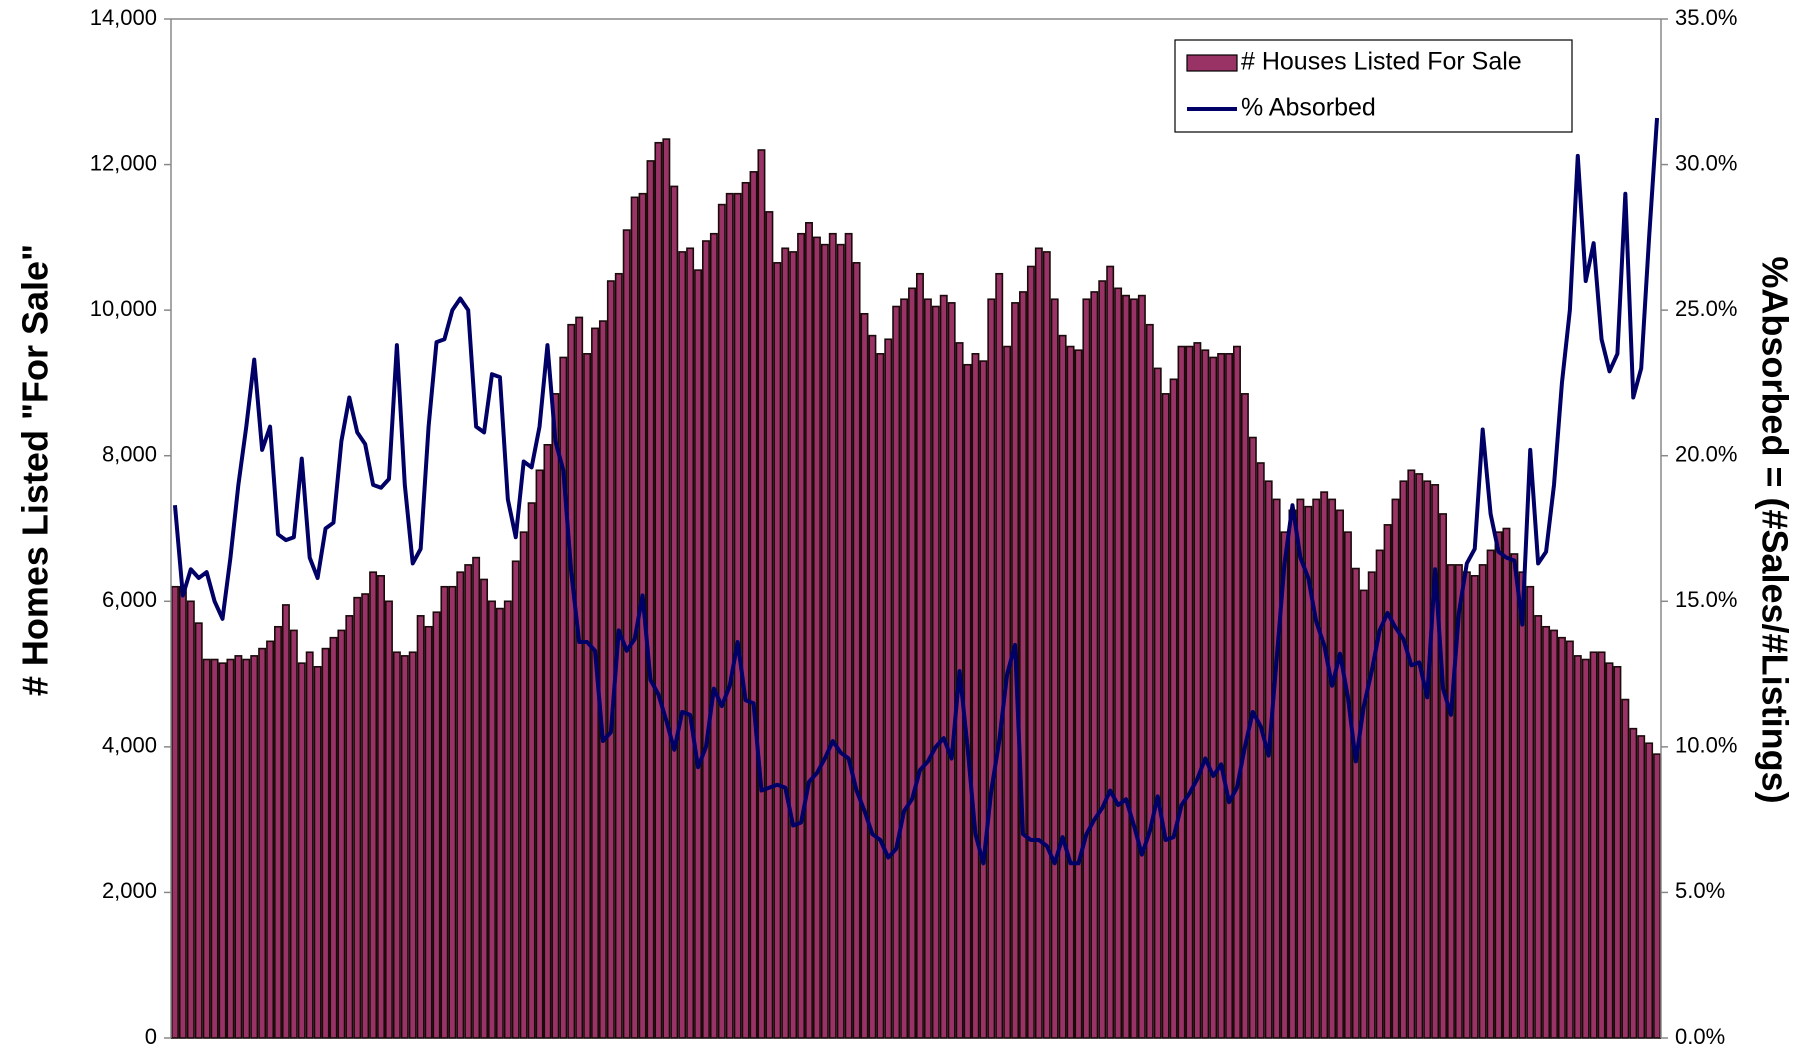 This screenshot has width=1806, height=1044. I want to click on y-tick-label: 10,000, so click(123, 308).